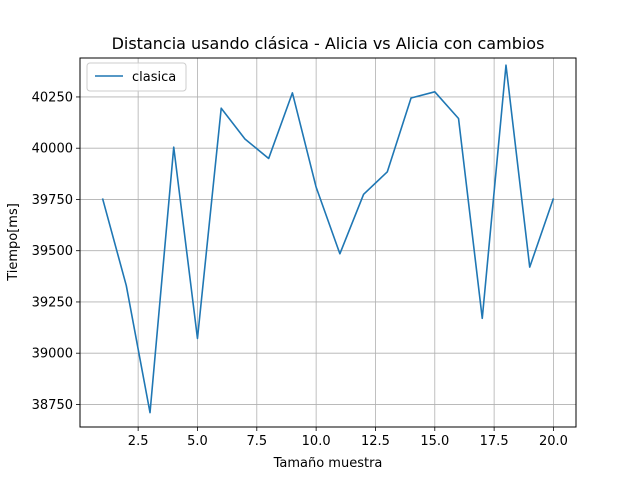  What do you see at coordinates (256, 441) in the screenshot?
I see `x-tick-label: 7.5` at bounding box center [256, 441].